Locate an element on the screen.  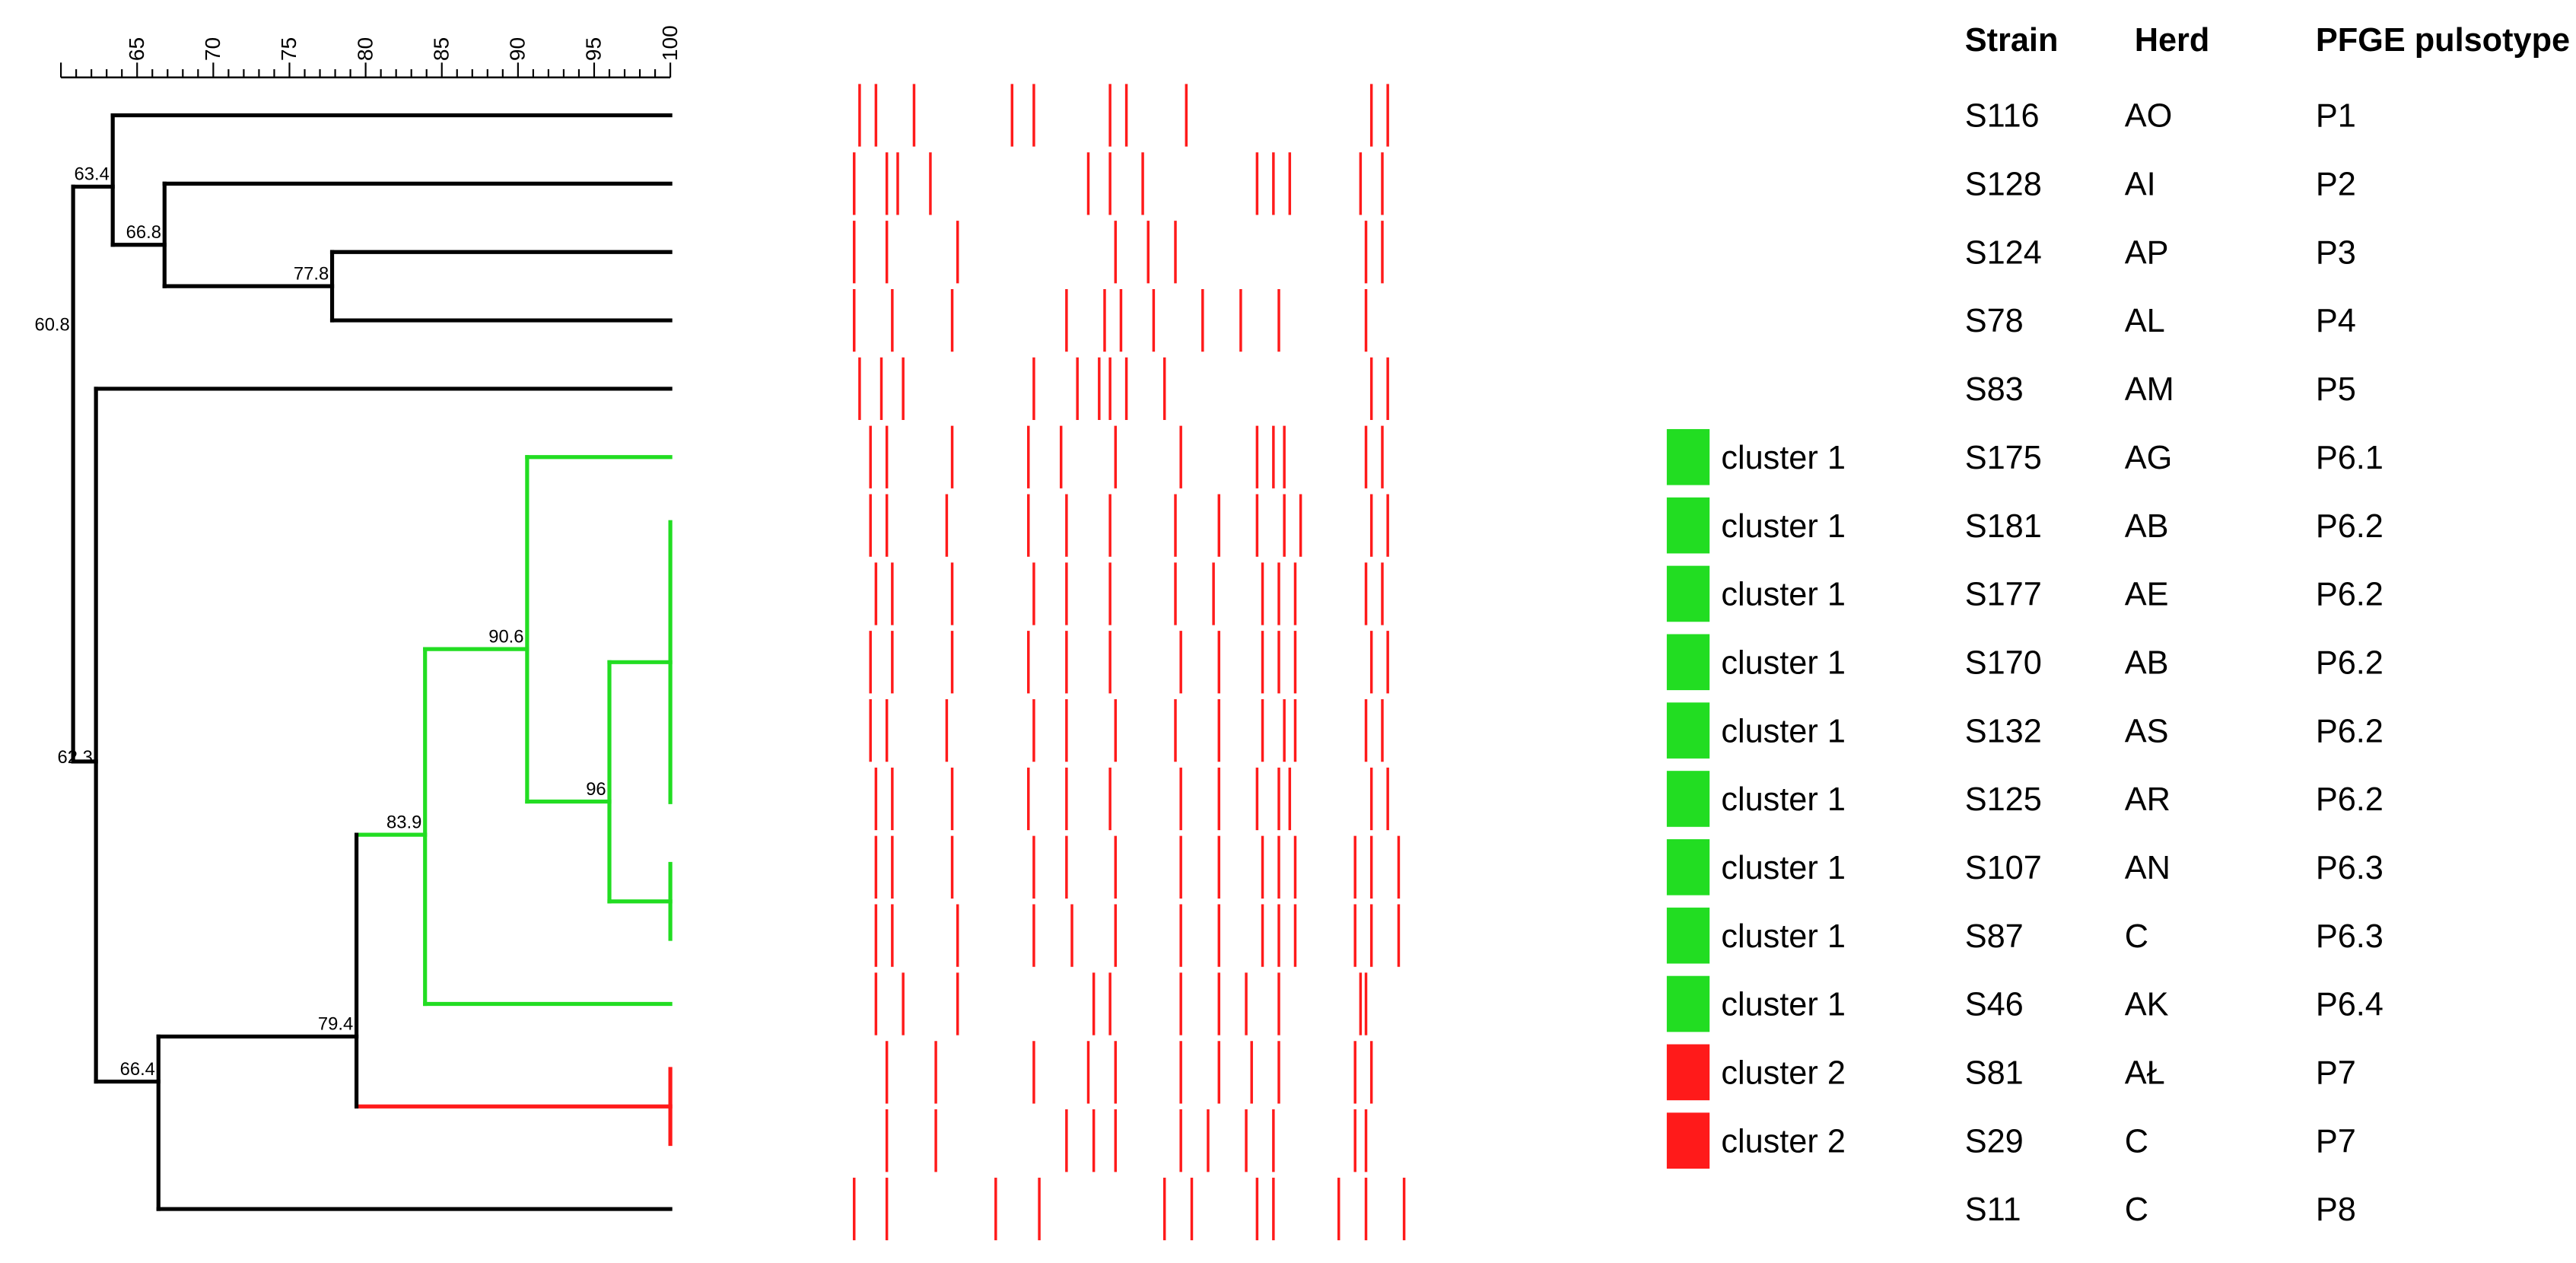
table-row: S132 AS P6.2 is located at coordinates (2174, 731).